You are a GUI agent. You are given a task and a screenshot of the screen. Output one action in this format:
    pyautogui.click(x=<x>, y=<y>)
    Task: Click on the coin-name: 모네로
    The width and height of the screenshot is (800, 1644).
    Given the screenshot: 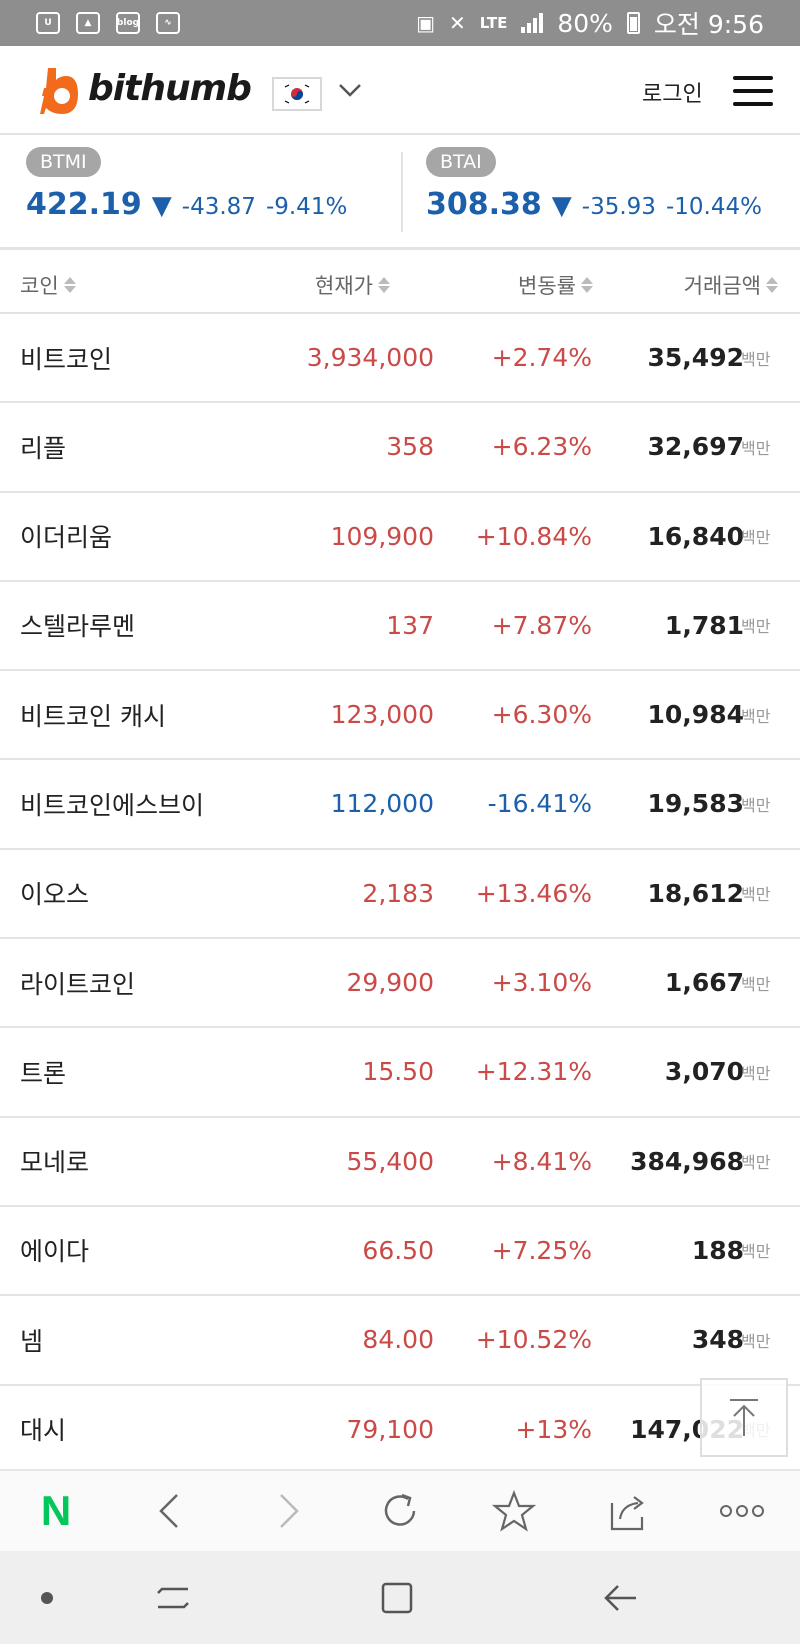 What is the action you would take?
    pyautogui.click(x=55, y=1163)
    